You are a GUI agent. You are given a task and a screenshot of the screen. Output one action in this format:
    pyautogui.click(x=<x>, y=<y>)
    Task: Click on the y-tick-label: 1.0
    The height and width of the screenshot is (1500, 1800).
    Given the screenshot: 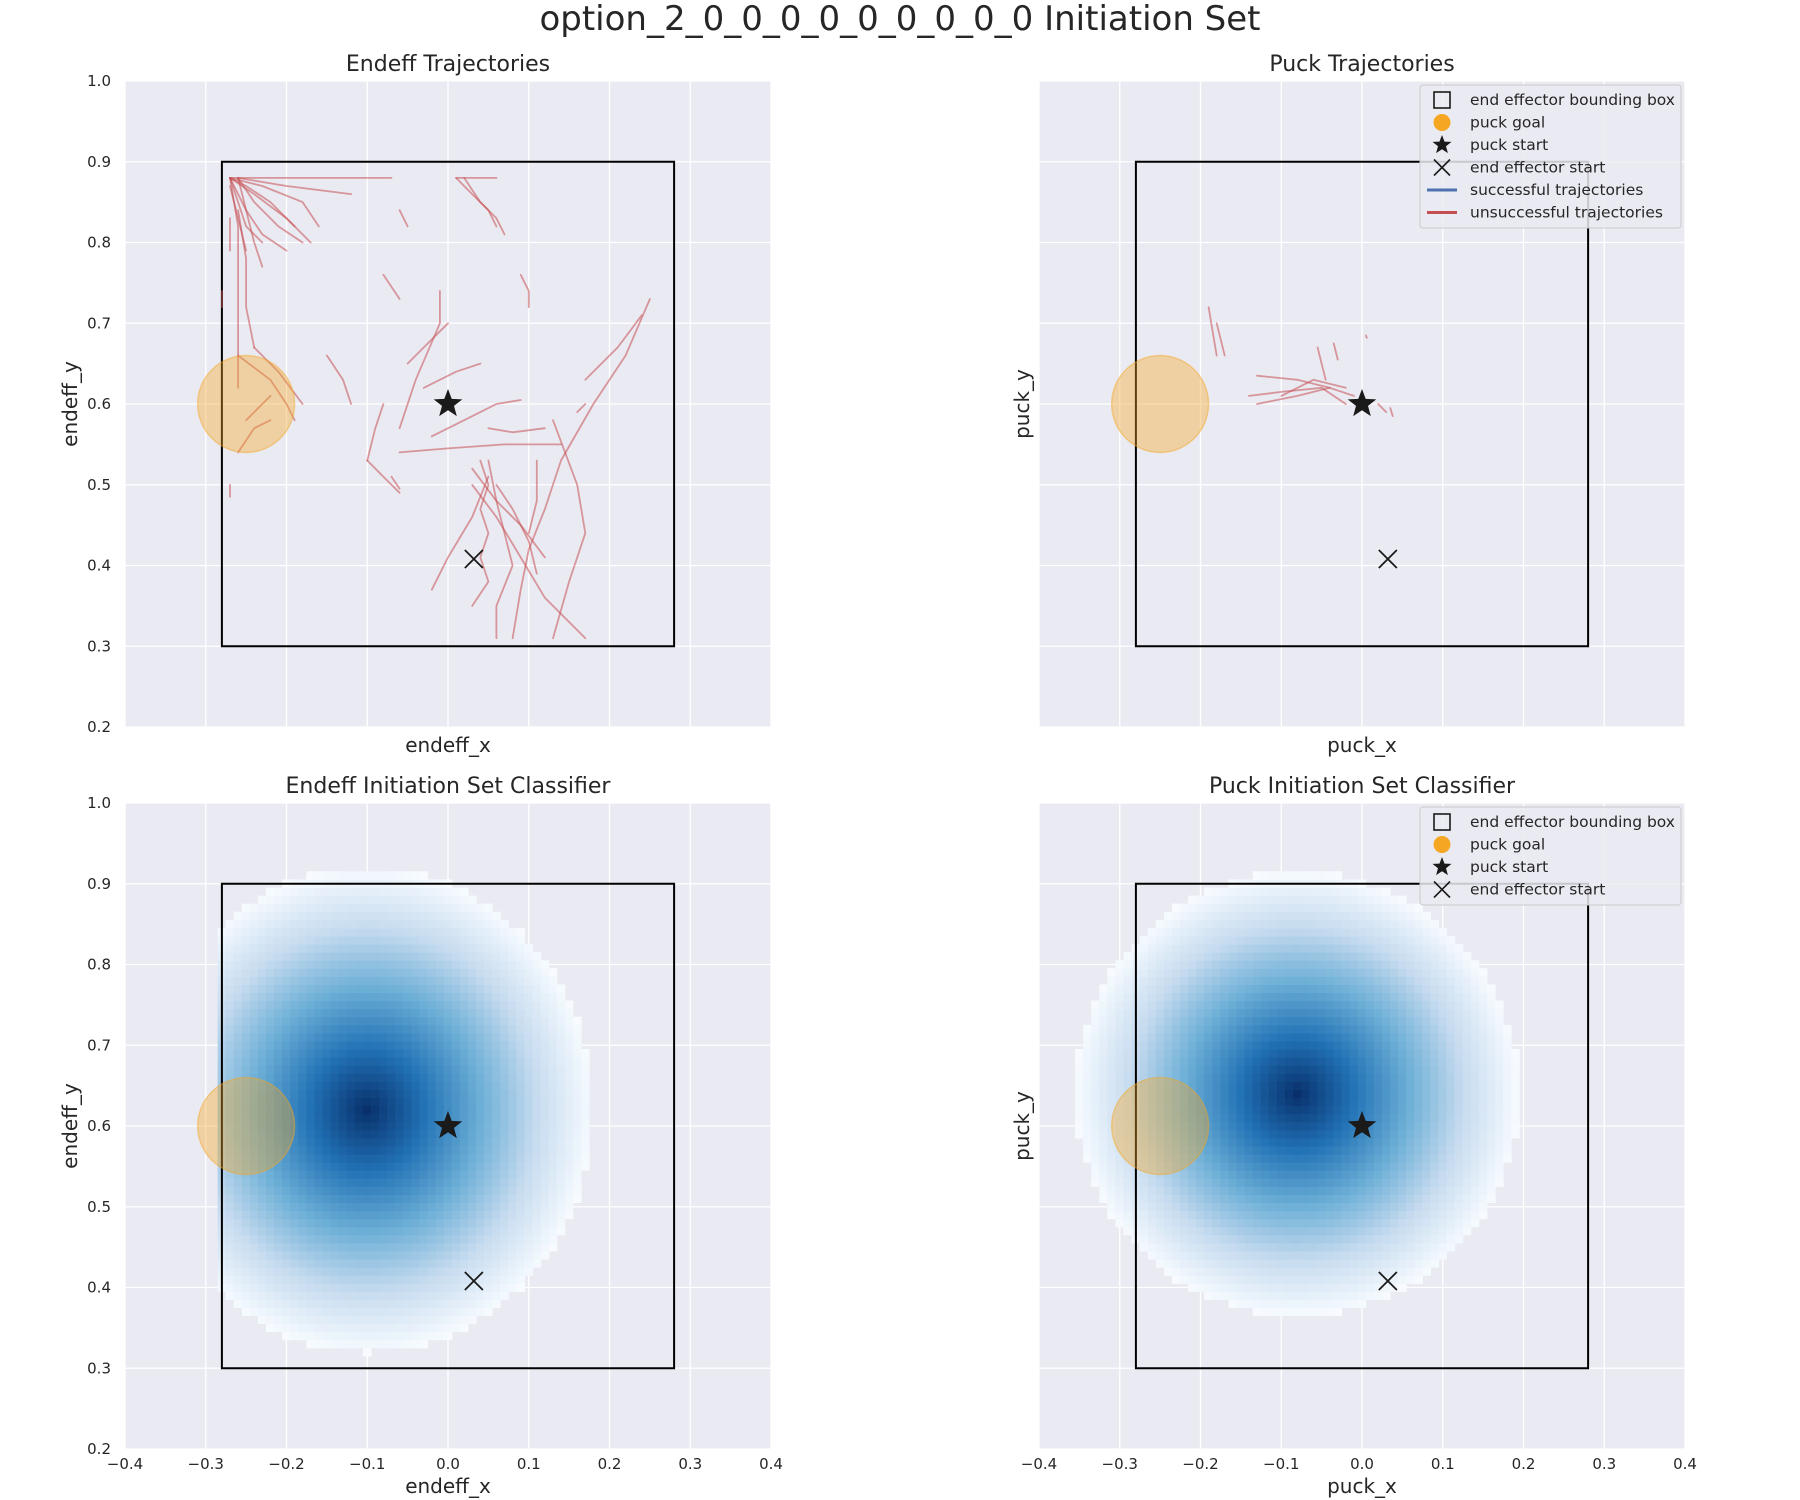 What is the action you would take?
    pyautogui.click(x=99, y=81)
    